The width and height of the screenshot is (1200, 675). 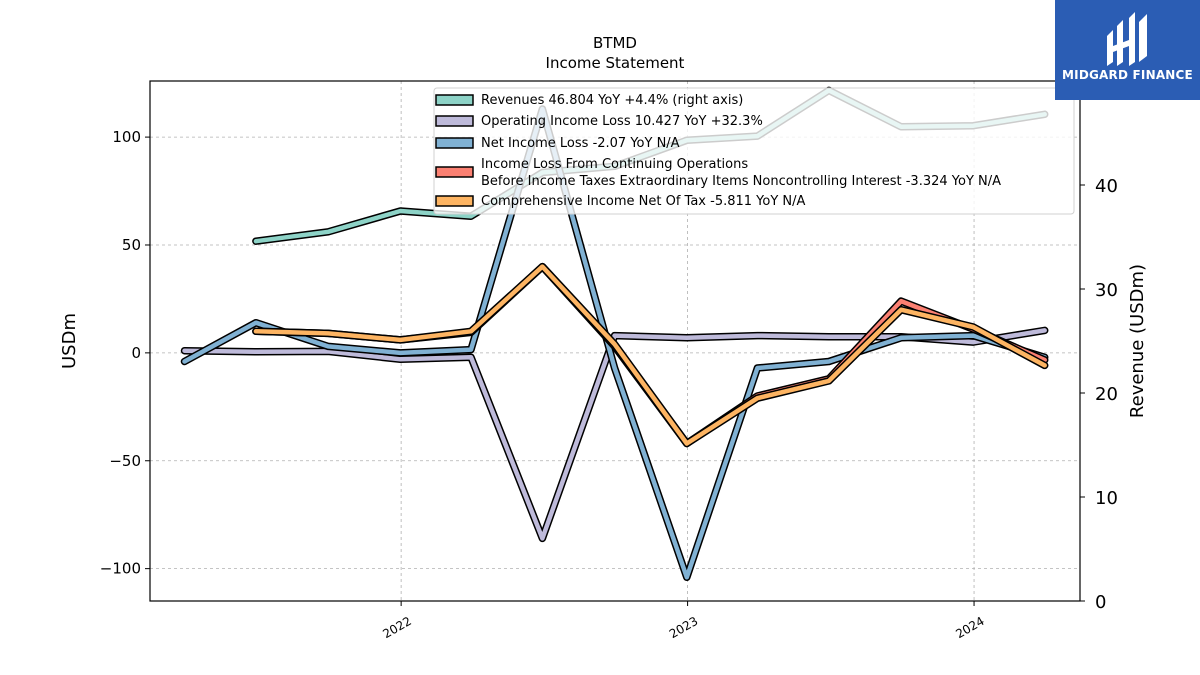 I want to click on left-tick-label: 100, so click(x=126, y=137).